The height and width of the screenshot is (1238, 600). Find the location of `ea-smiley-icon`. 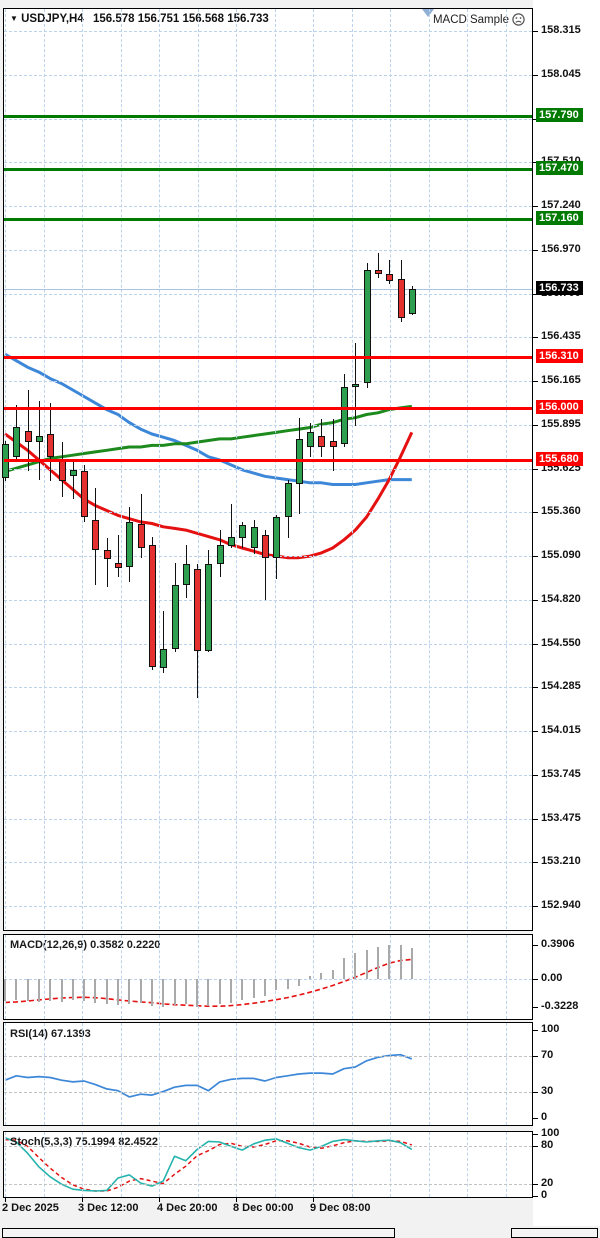

ea-smiley-icon is located at coordinates (518, 19).